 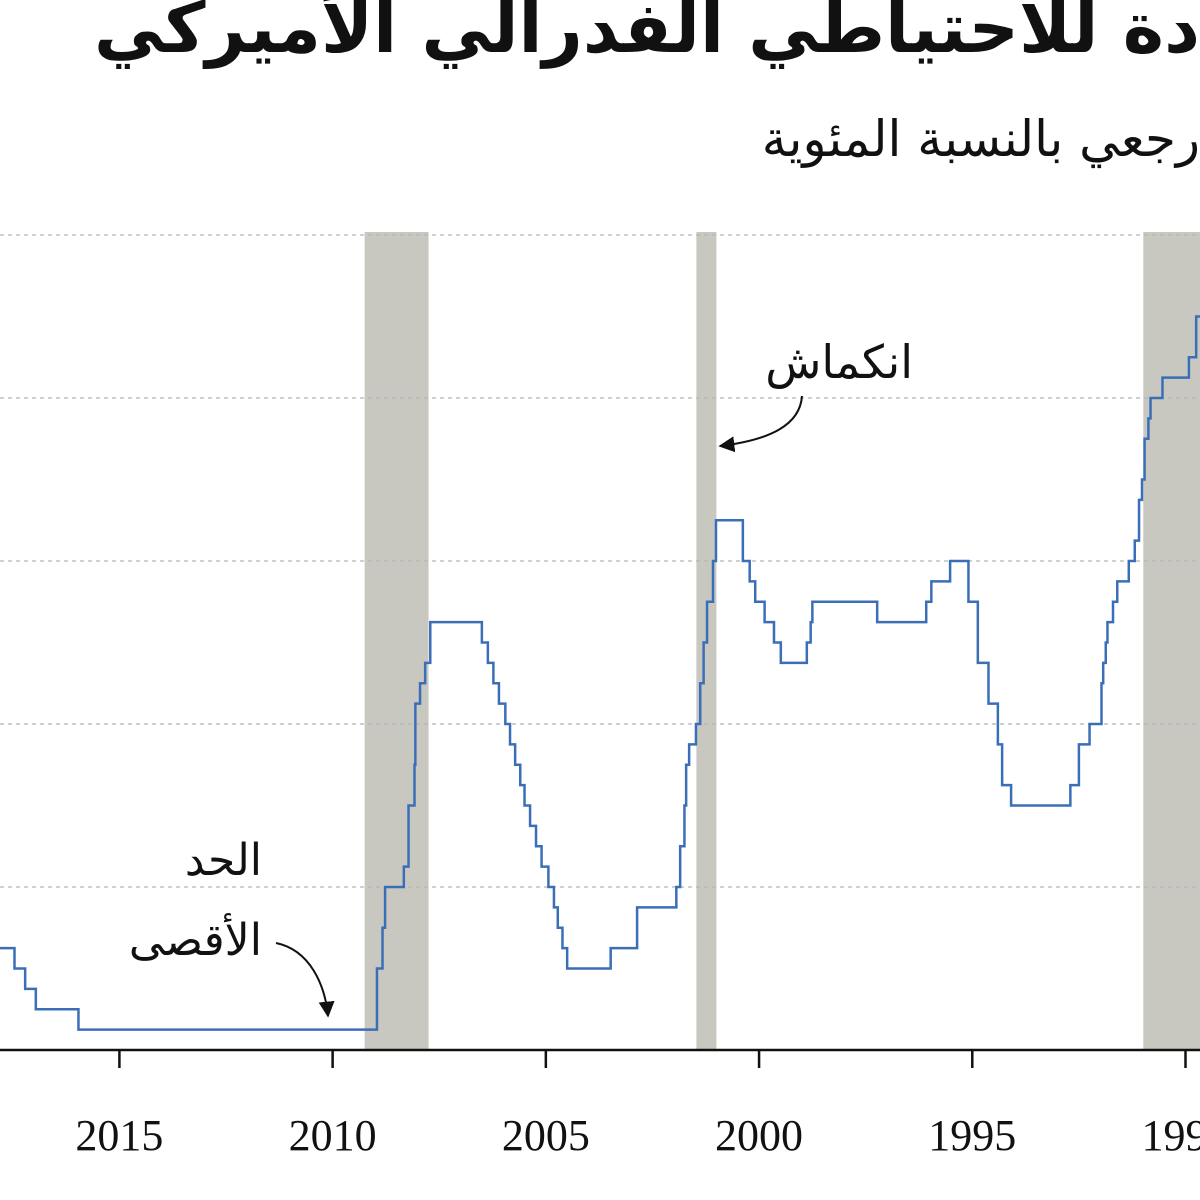 I want to click on chart-subtitle: رجعي بالنسبة المئوية, so click(x=981, y=139).